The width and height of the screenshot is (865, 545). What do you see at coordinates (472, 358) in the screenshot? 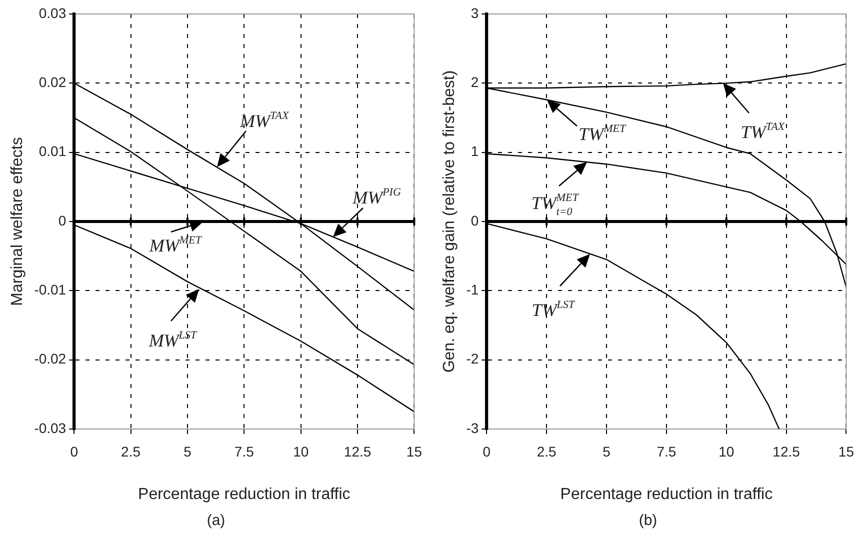
I see `y-tick-label: -2` at bounding box center [472, 358].